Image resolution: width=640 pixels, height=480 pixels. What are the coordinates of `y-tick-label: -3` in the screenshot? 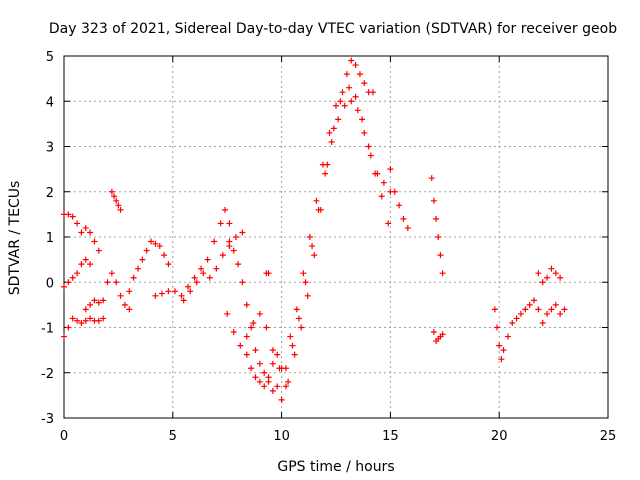 It's located at (47, 419).